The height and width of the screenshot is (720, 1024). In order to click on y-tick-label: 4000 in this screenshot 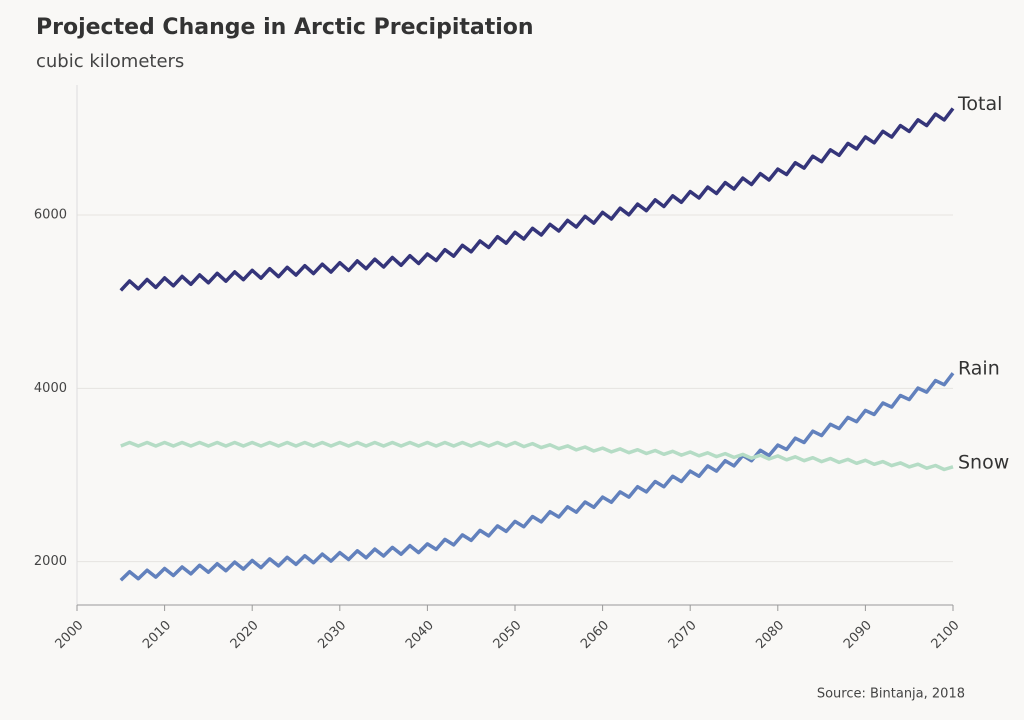, I will do `click(50, 388)`.